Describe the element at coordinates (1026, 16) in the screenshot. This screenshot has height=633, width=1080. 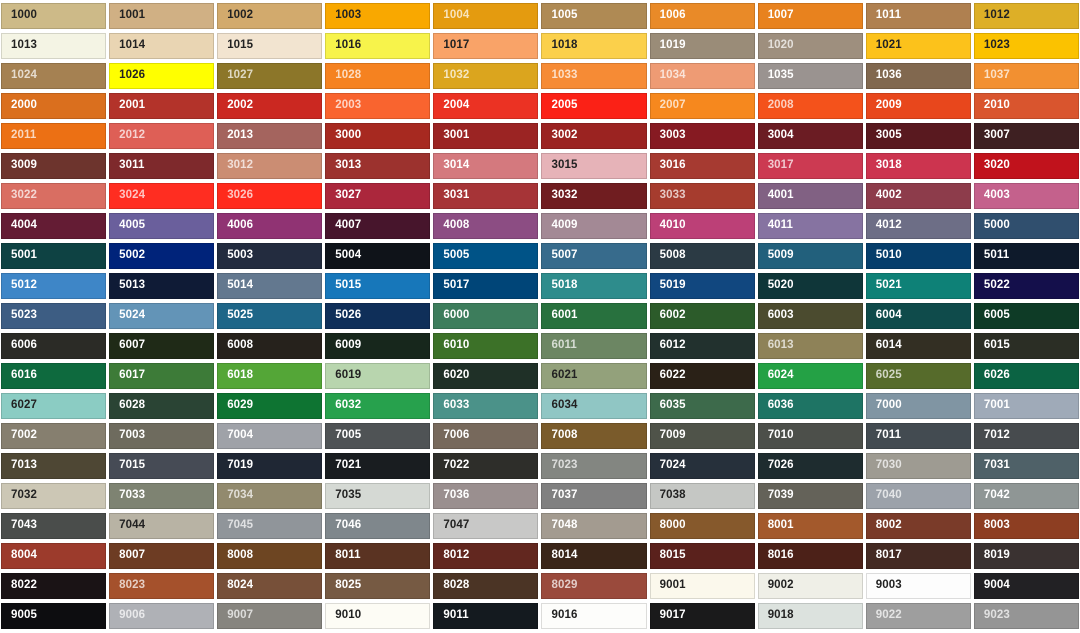
I see `ral-swatch-1012: 1012` at that location.